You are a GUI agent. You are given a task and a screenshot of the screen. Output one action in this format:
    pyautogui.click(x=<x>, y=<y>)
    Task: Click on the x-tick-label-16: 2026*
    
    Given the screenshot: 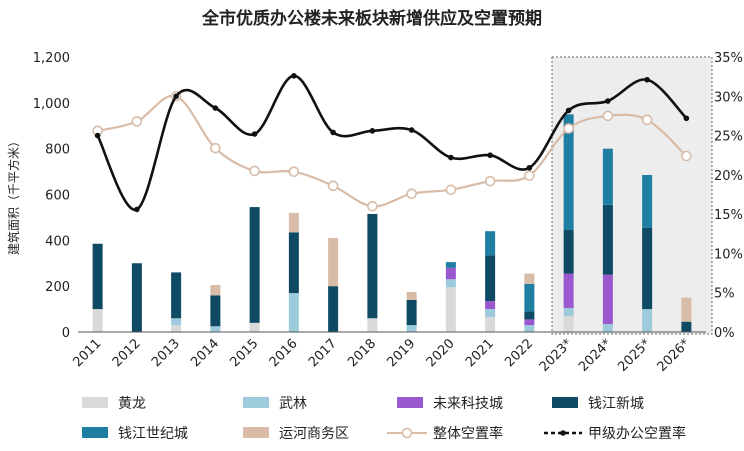 What is the action you would take?
    pyautogui.click(x=674, y=355)
    